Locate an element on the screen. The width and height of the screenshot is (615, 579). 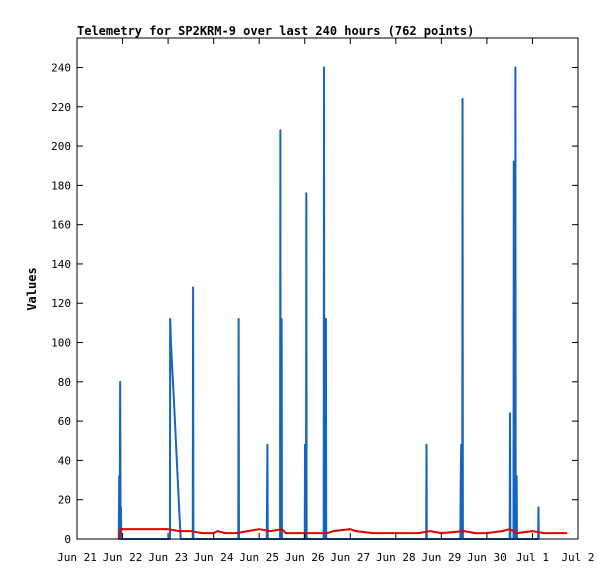
x-tick-label: Jul 1 is located at coordinates (532, 557).